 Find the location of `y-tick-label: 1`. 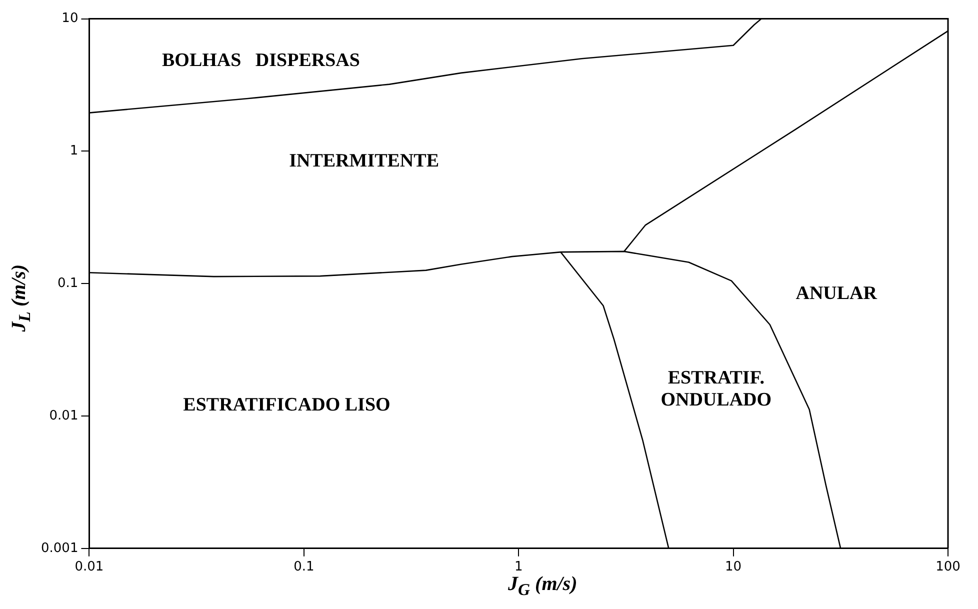

y-tick-label: 1 is located at coordinates (74, 151).